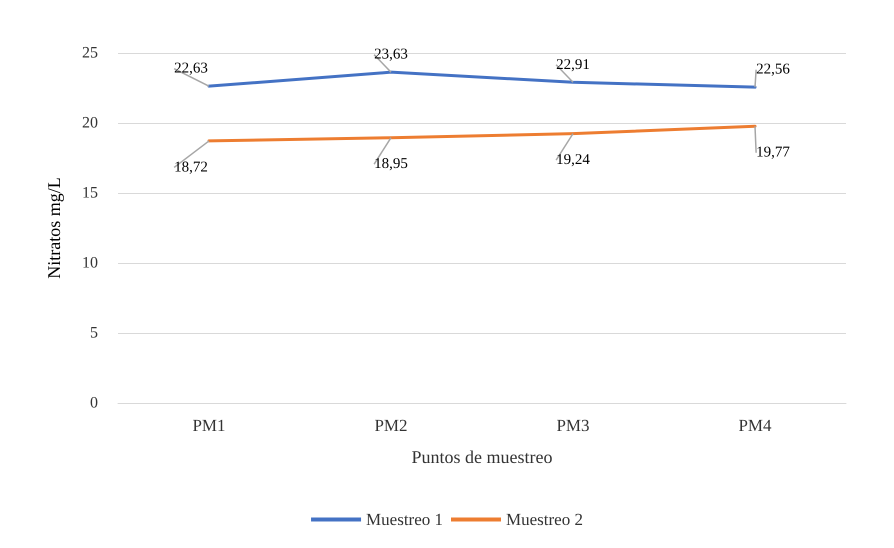 The height and width of the screenshot is (548, 894). Describe the element at coordinates (391, 164) in the screenshot. I see `data-label: 18,95` at that location.